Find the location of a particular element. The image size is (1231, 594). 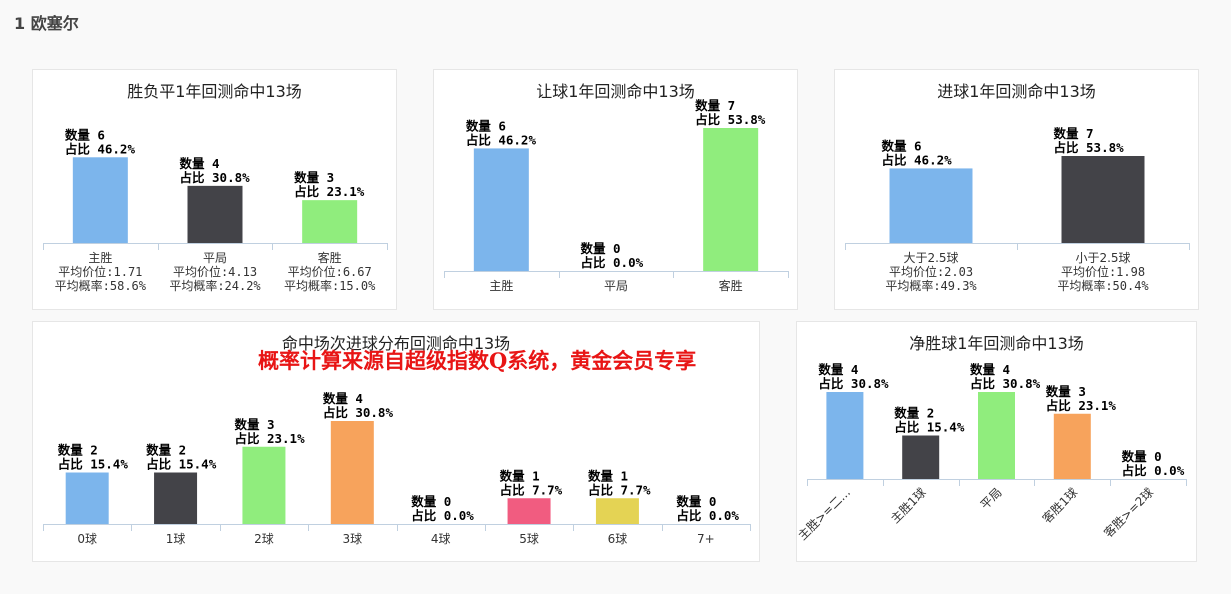

x-tick-label: 4球 is located at coordinates (441, 539).